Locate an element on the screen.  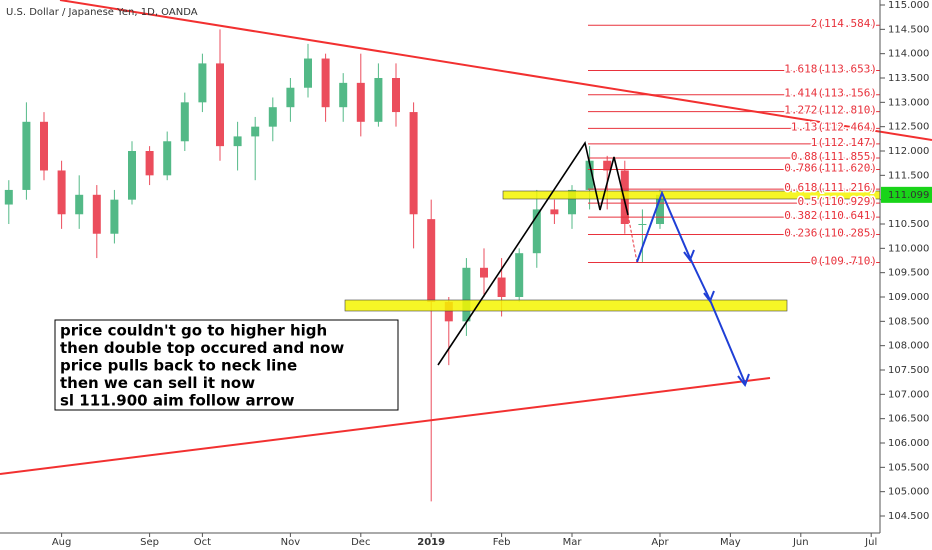
fib-label: 1.414(113.156) is located at coordinates (830, 93).